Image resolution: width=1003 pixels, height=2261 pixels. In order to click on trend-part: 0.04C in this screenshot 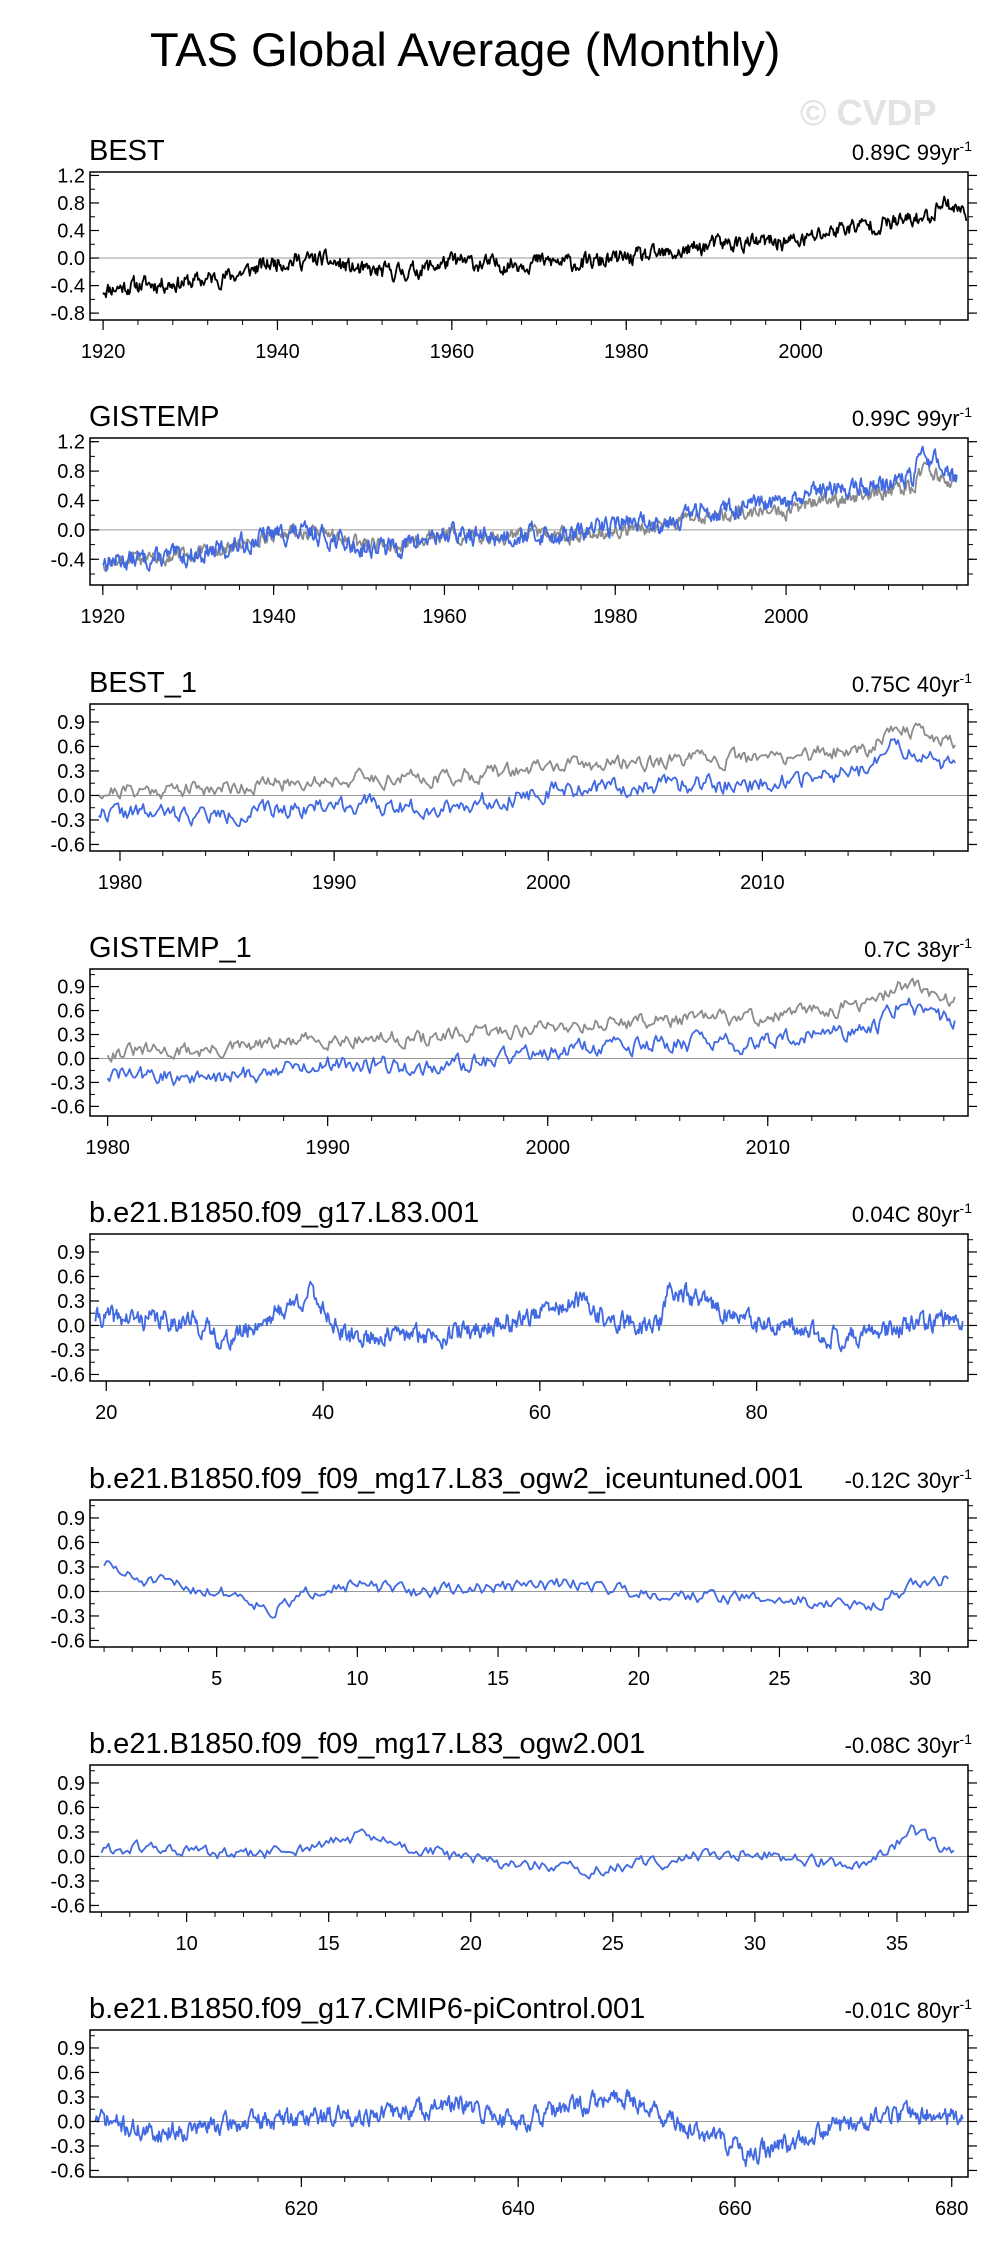, I will do `click(881, 1214)`.